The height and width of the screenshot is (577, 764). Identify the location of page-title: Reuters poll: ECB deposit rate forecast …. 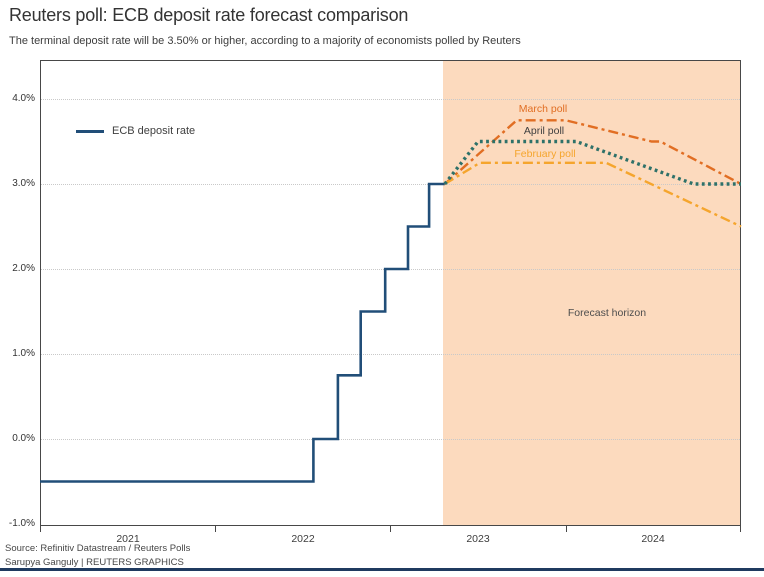
(209, 15).